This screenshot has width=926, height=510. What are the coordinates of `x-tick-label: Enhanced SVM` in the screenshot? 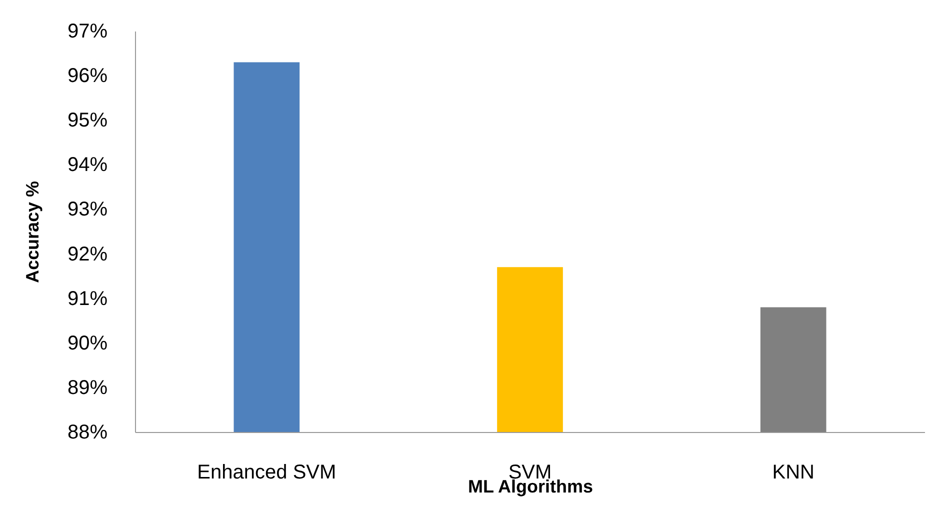 It's located at (266, 473).